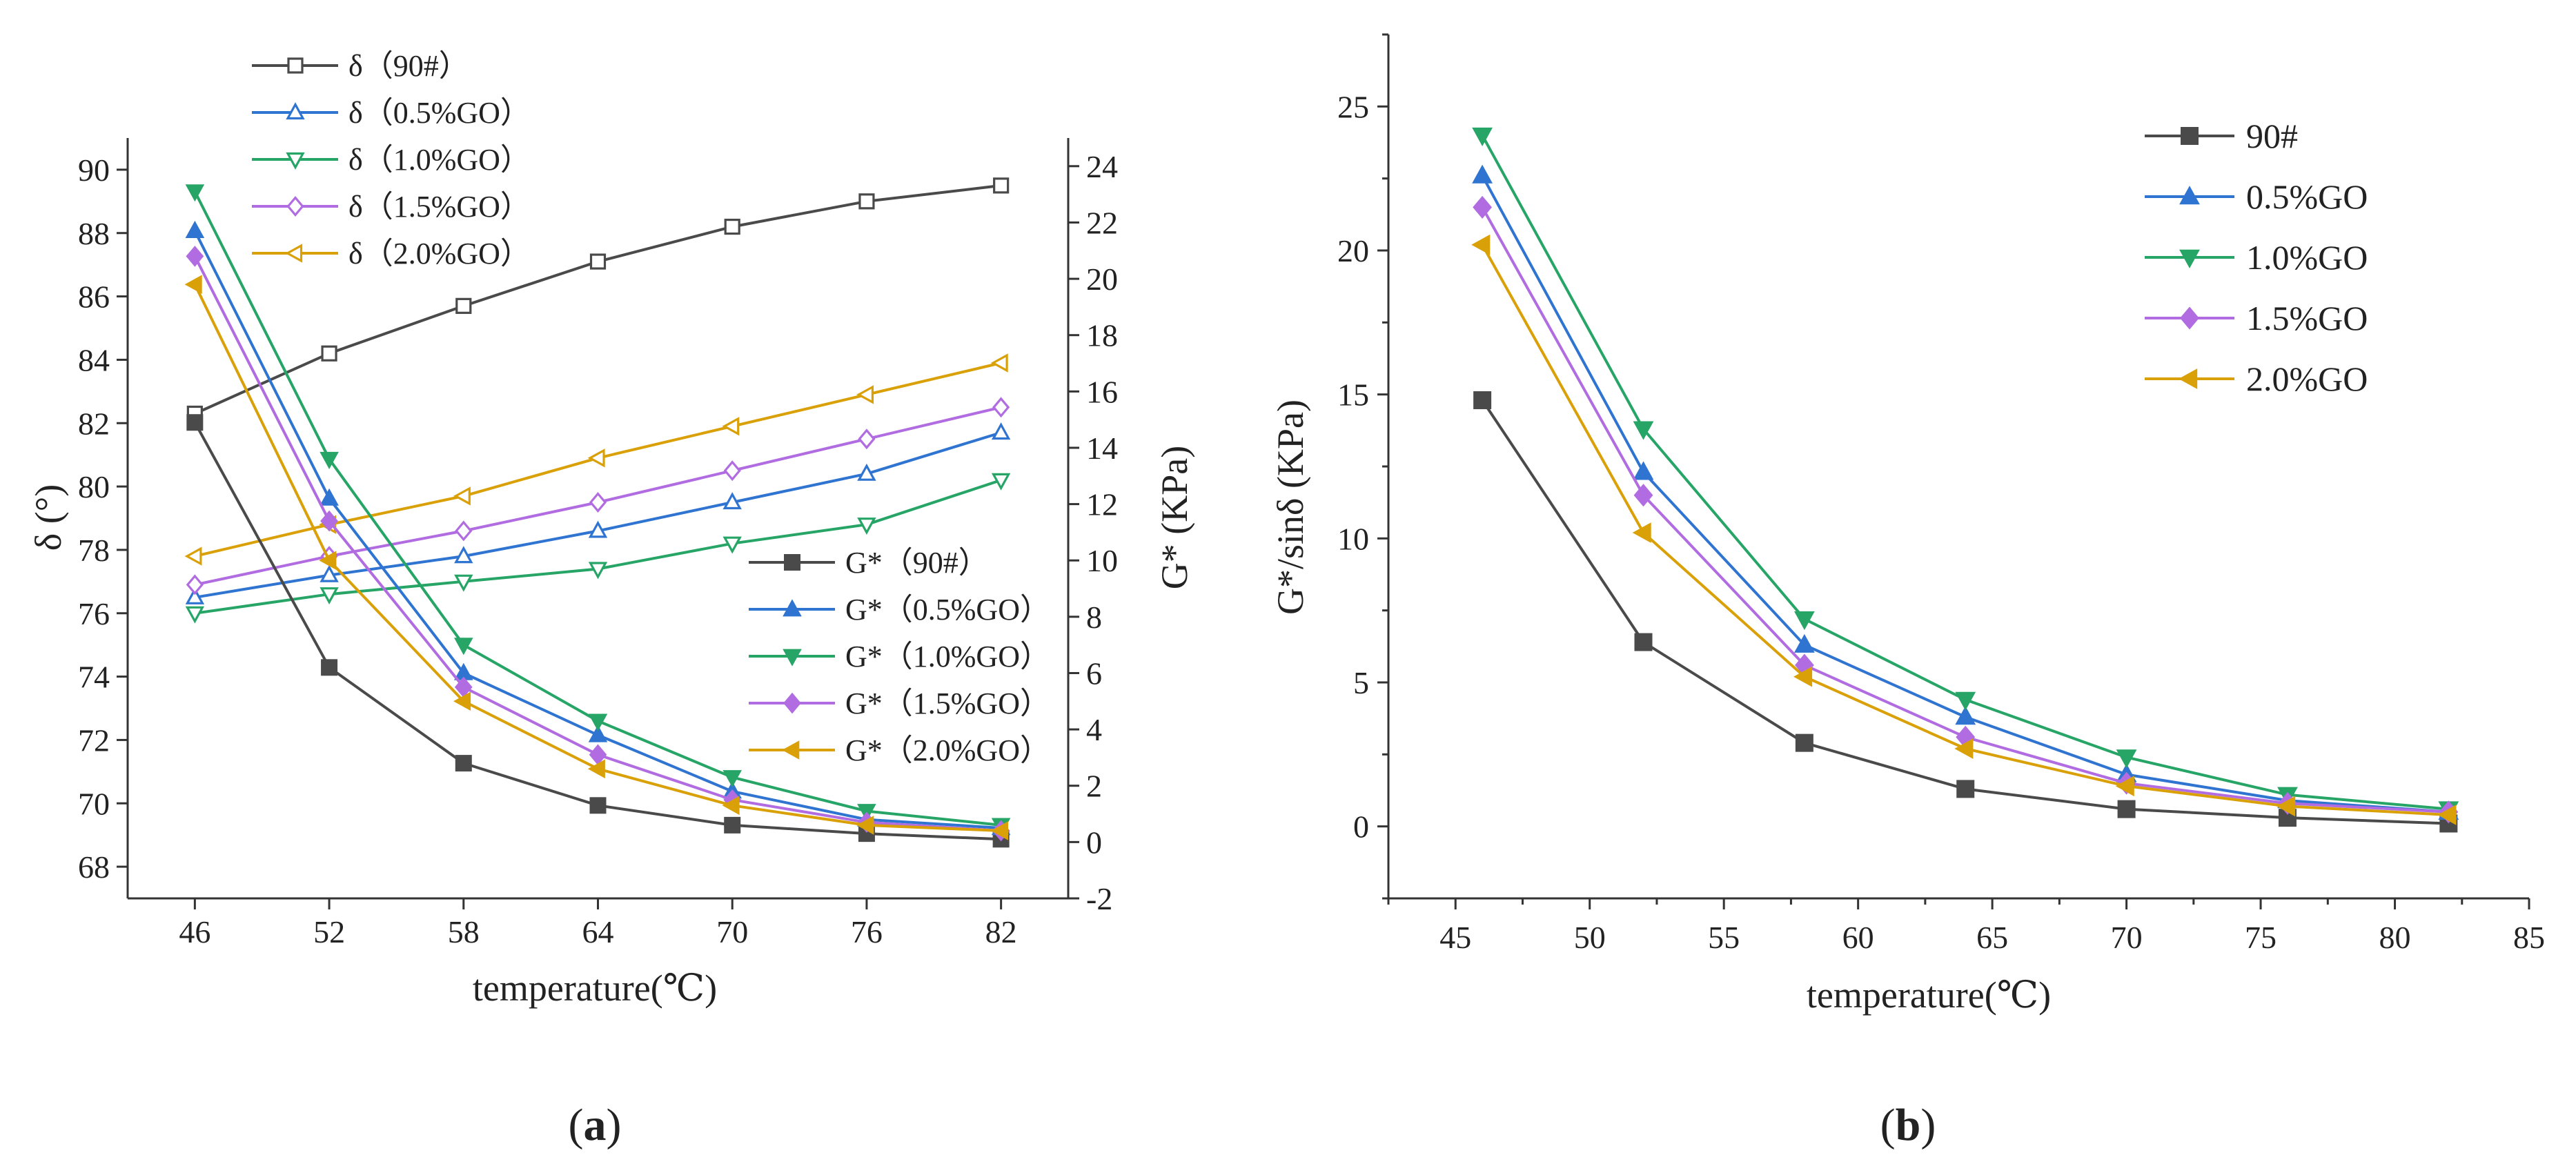 The width and height of the screenshot is (2576, 1173). Describe the element at coordinates (1099, 898) in the screenshot. I see `panel-a-y-right-tick-label: -2` at that location.